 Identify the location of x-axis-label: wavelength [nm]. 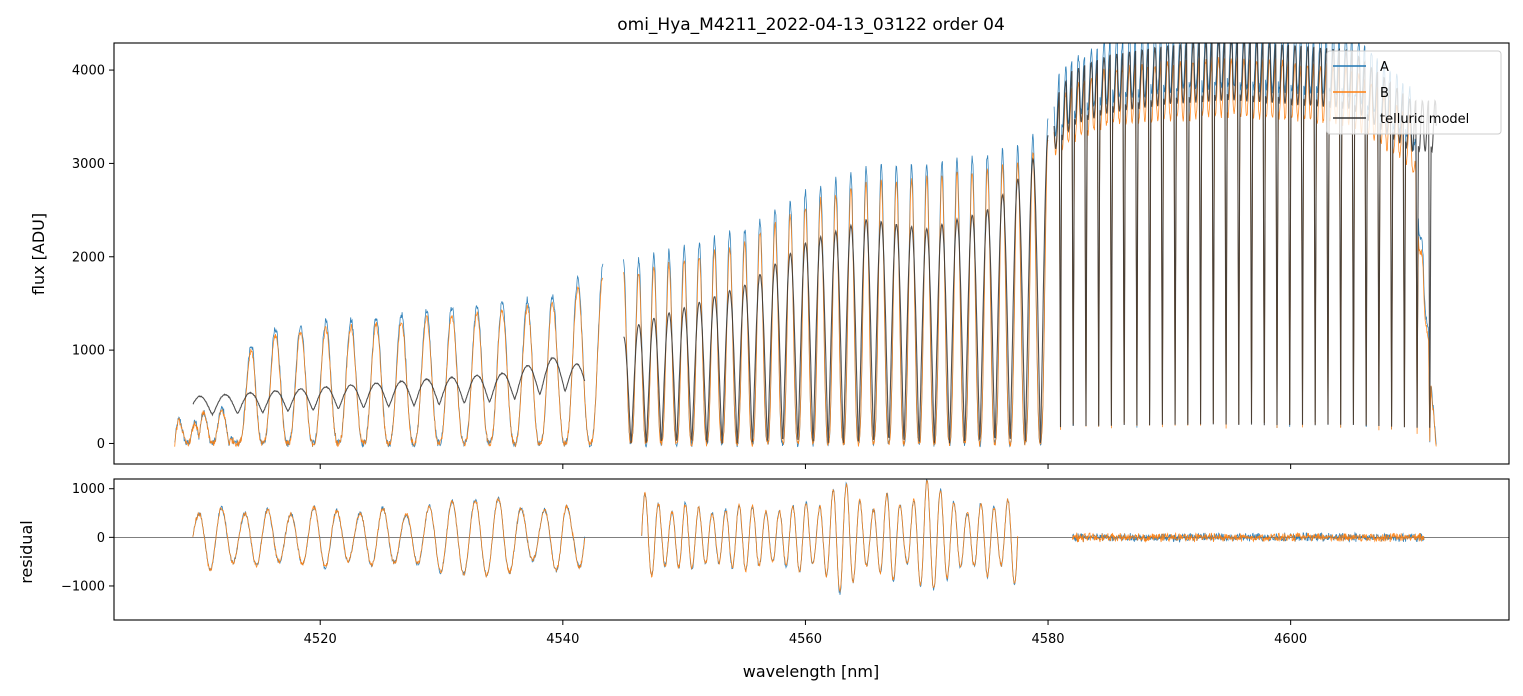
(811, 671).